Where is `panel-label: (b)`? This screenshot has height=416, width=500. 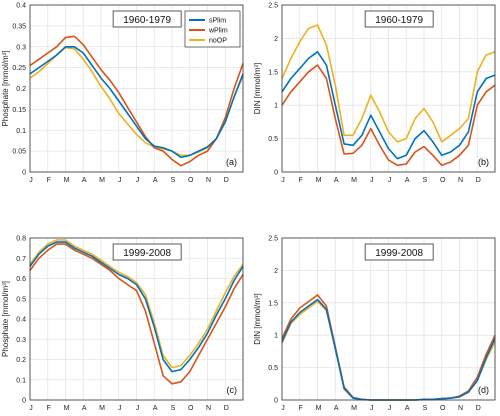 panel-label: (b) is located at coordinates (483, 162).